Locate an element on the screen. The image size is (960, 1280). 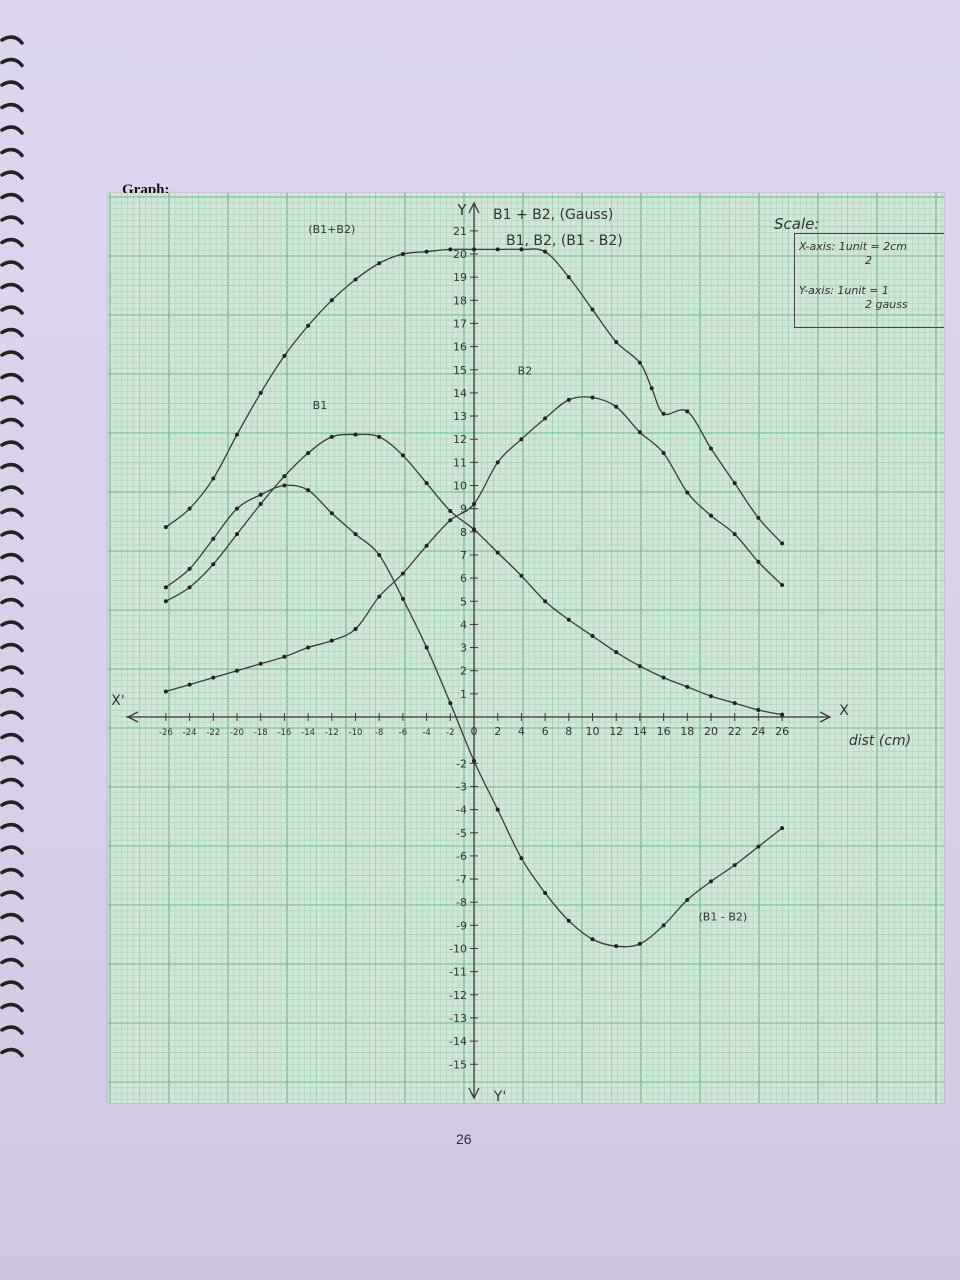
chart-title: B1 + B2, (Gauss) is located at coordinates (553, 215).